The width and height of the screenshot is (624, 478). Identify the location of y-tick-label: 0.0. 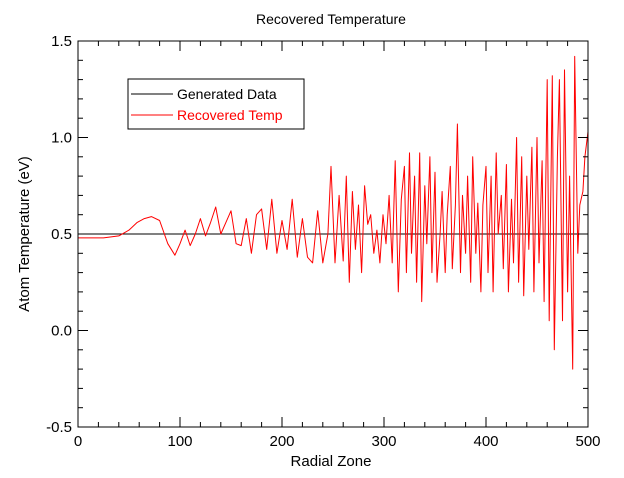
(61, 331).